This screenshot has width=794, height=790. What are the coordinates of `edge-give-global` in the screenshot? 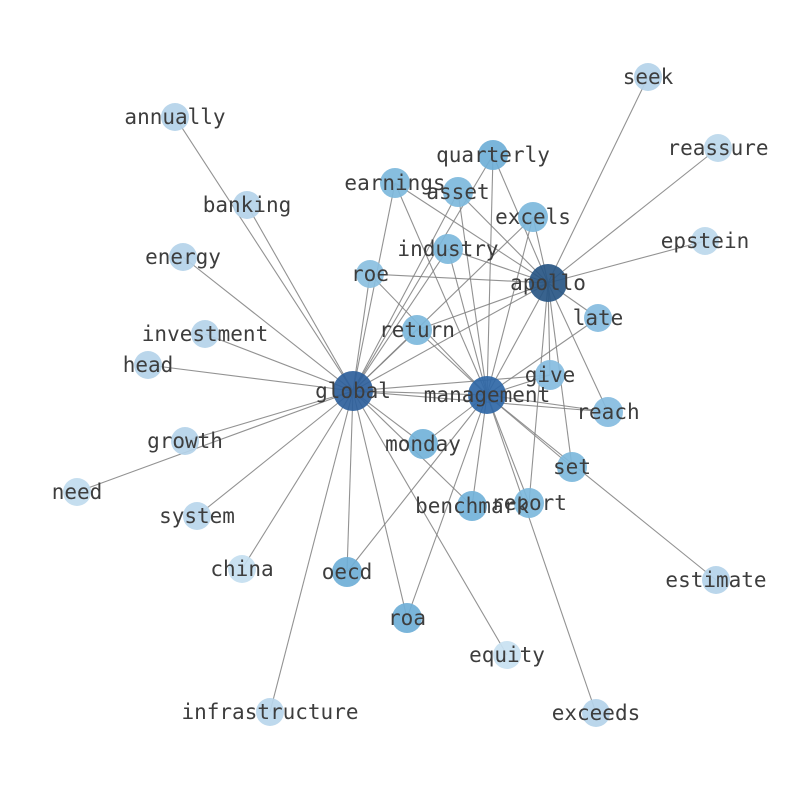 It's located at (451, 383).